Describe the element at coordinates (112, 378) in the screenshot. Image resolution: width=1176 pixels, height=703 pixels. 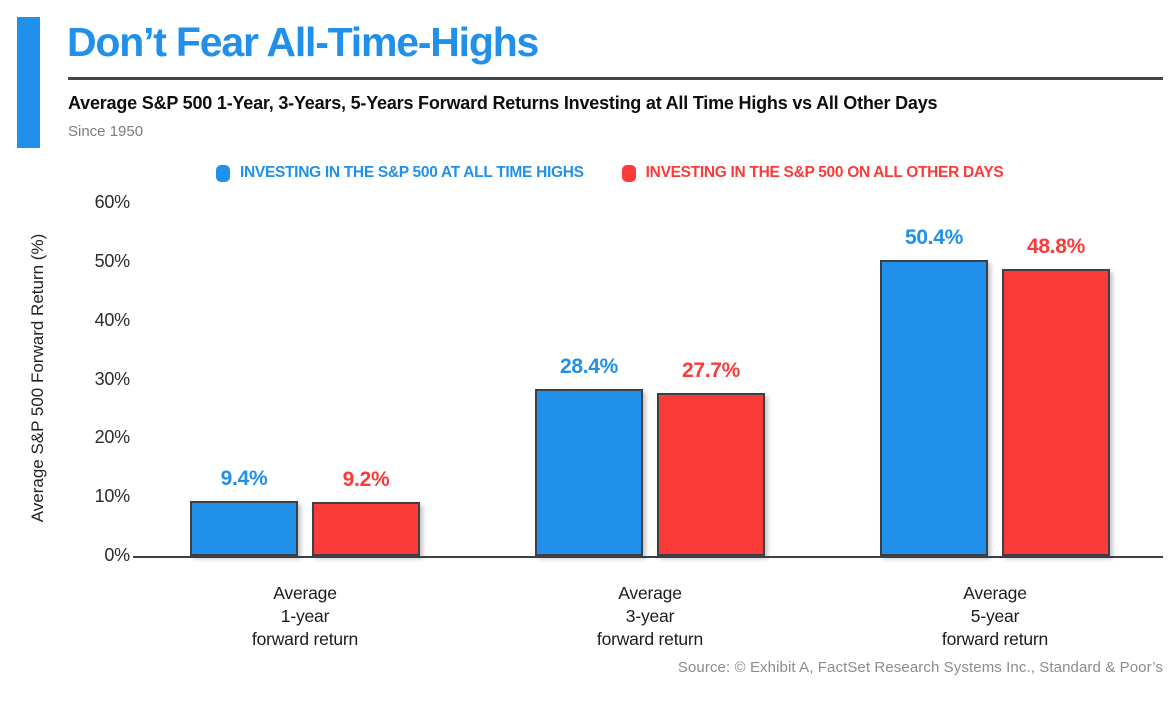
I see `y-tick-label: 30%` at that location.